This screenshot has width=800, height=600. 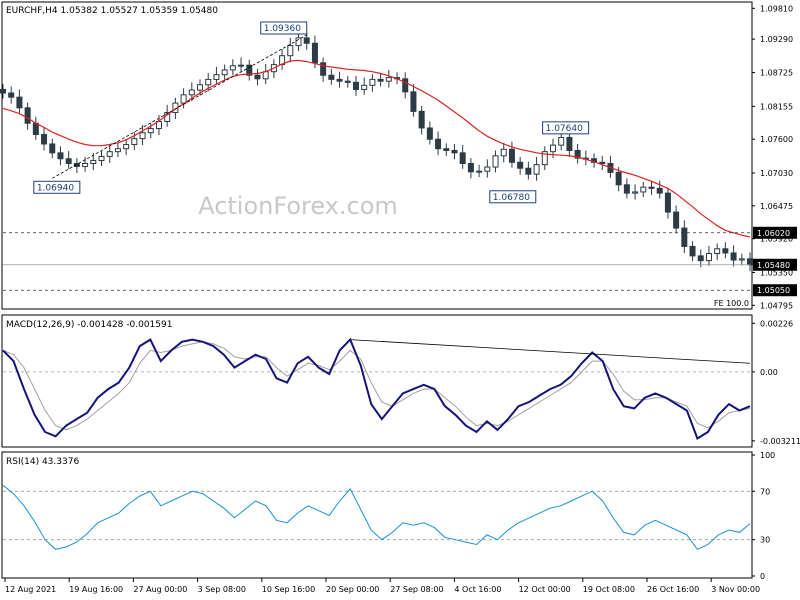 I want to click on level-label: 1.05480, so click(x=773, y=265).